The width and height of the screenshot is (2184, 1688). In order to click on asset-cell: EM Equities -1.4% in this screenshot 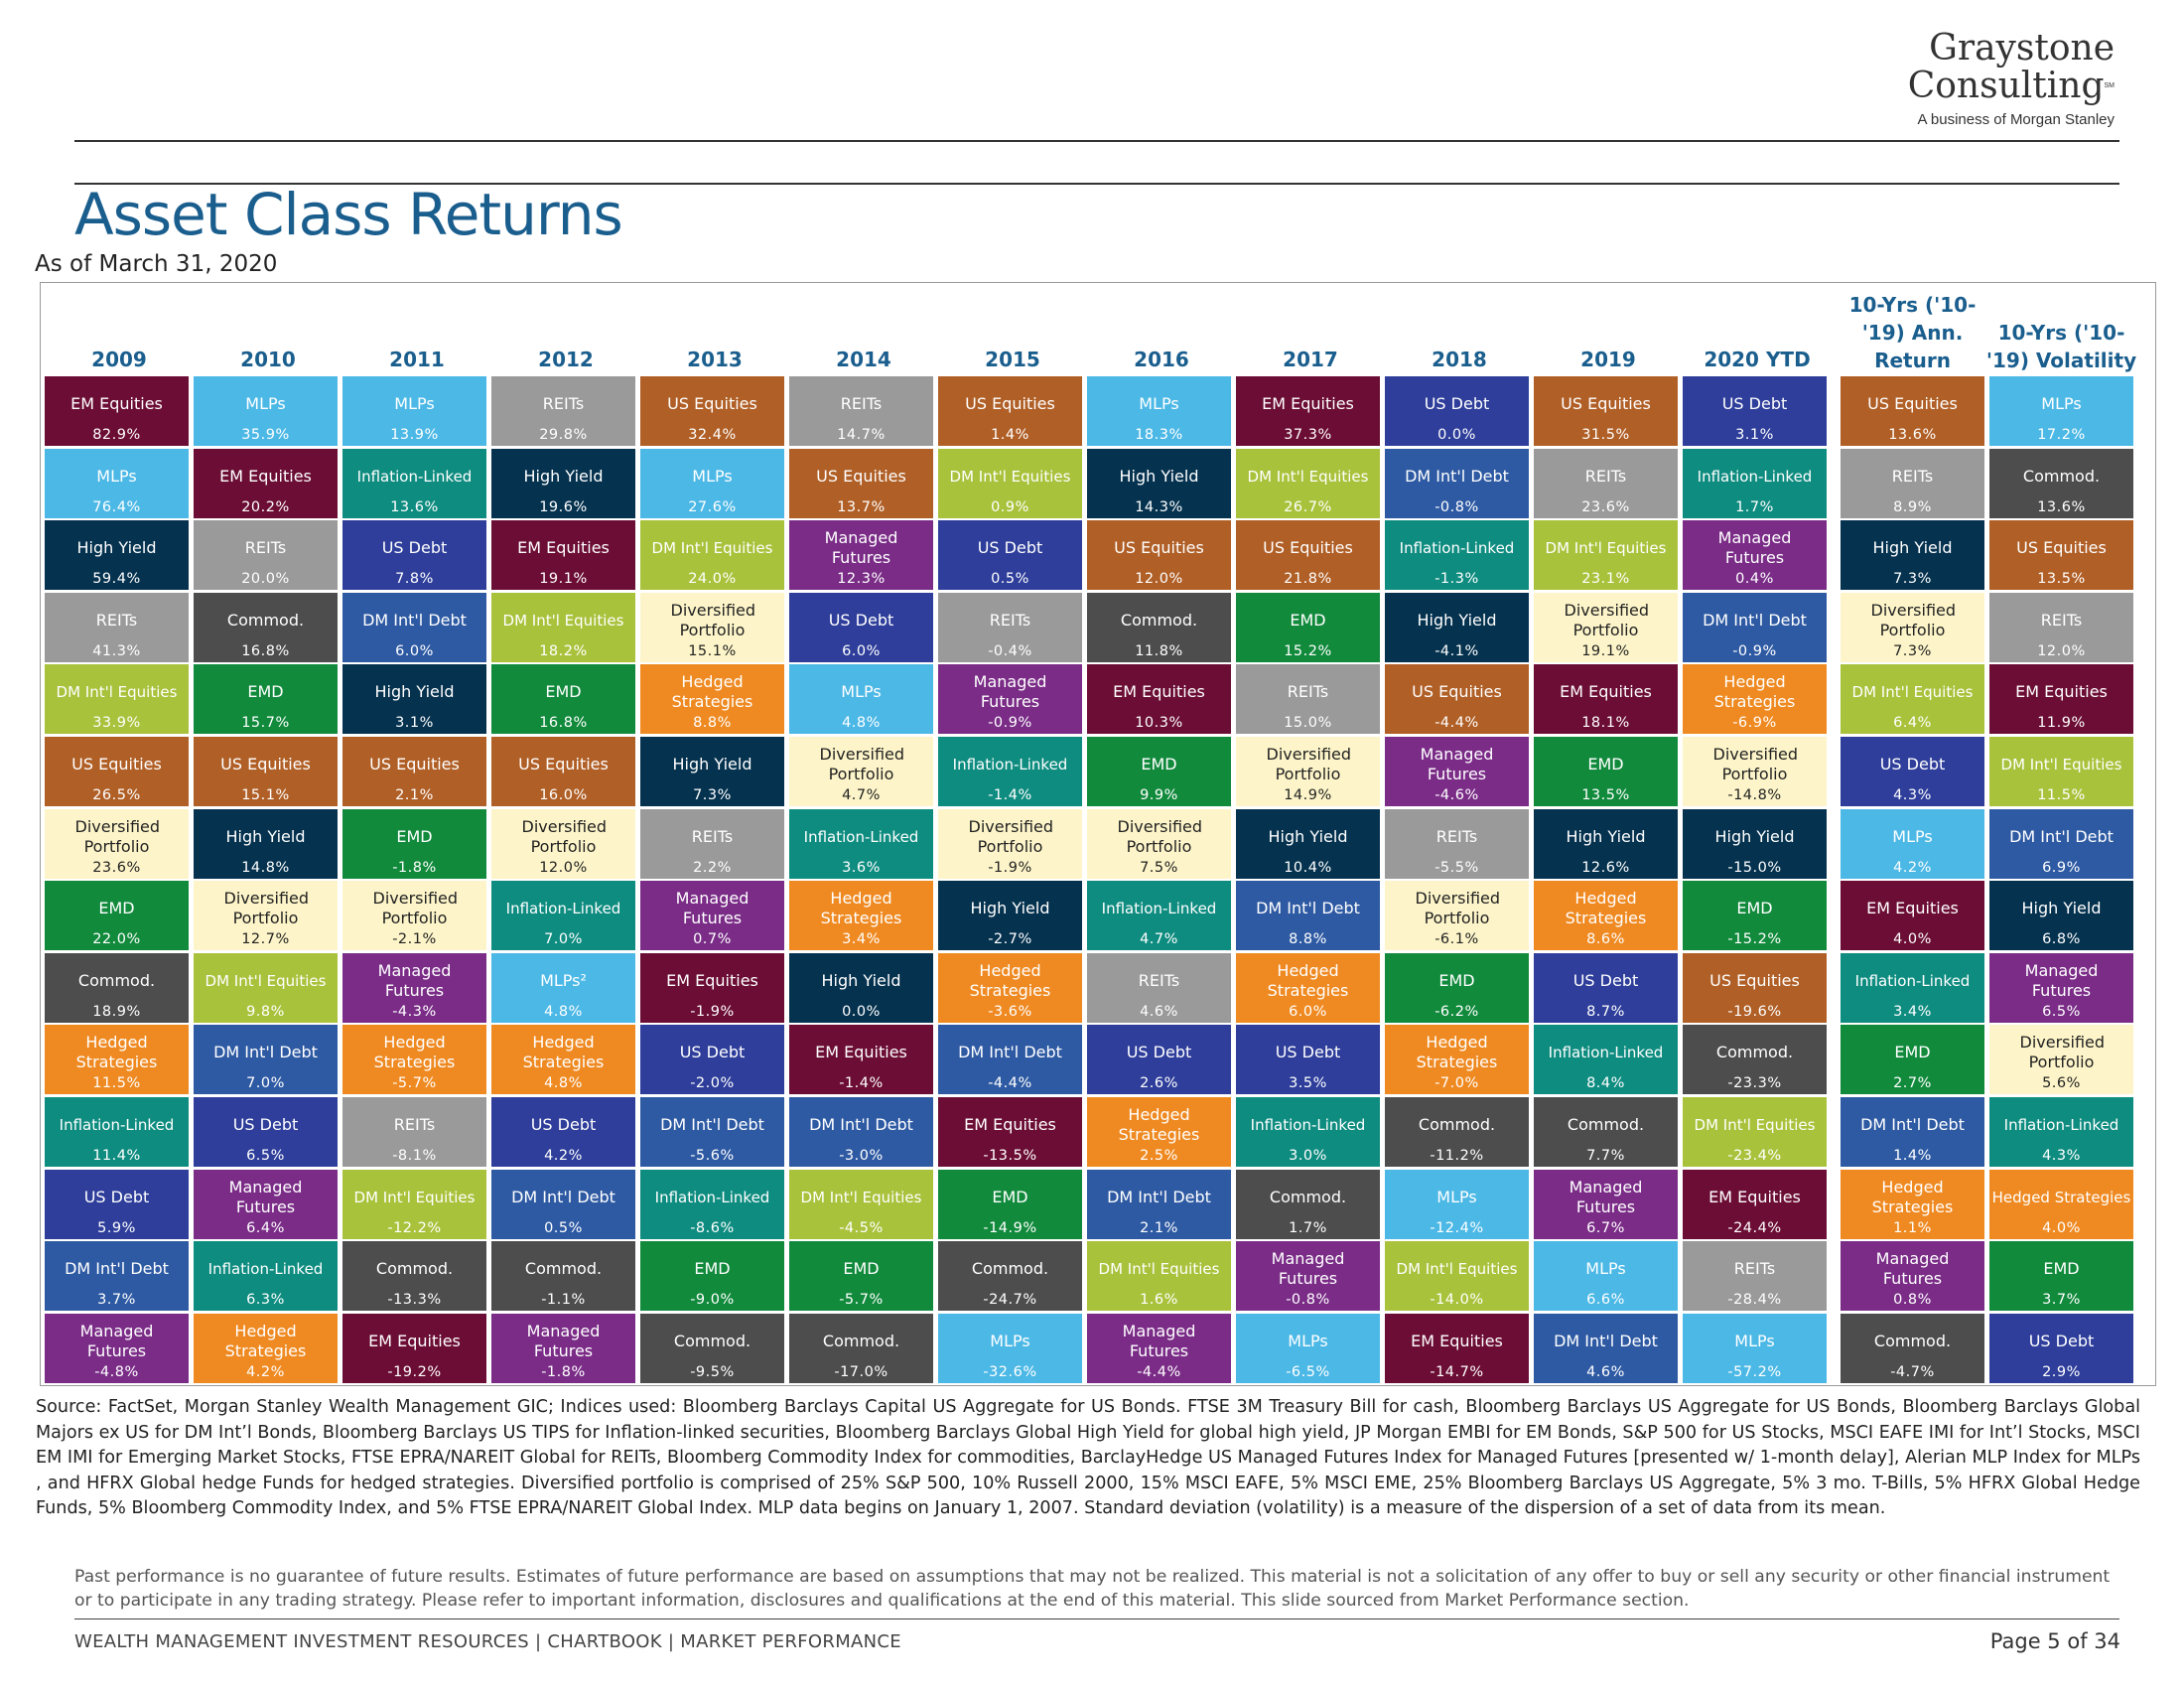, I will do `click(861, 1060)`.